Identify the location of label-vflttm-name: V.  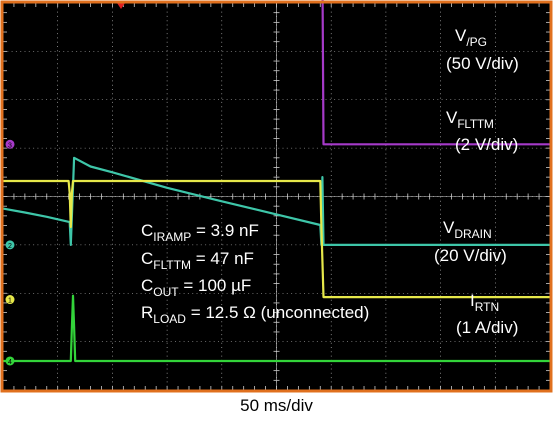
(452, 117).